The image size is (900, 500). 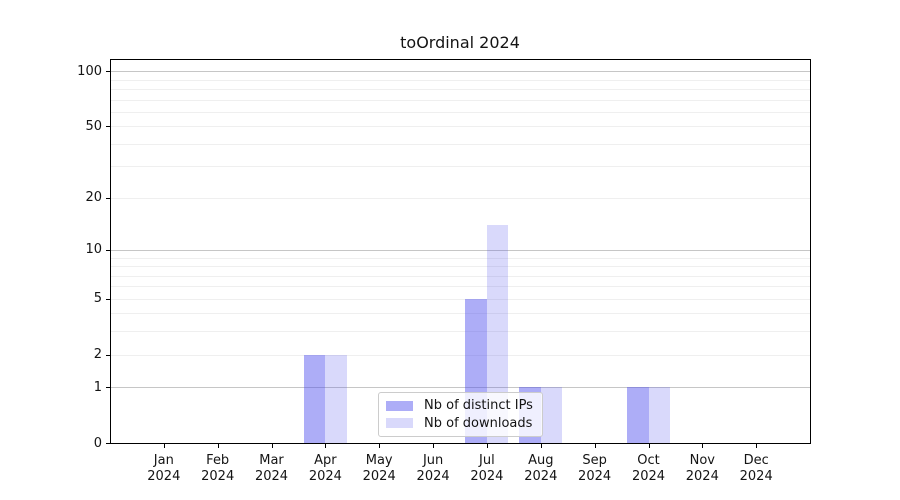 I want to click on x-tick-label-aug: Aug 2024, so click(x=541, y=468).